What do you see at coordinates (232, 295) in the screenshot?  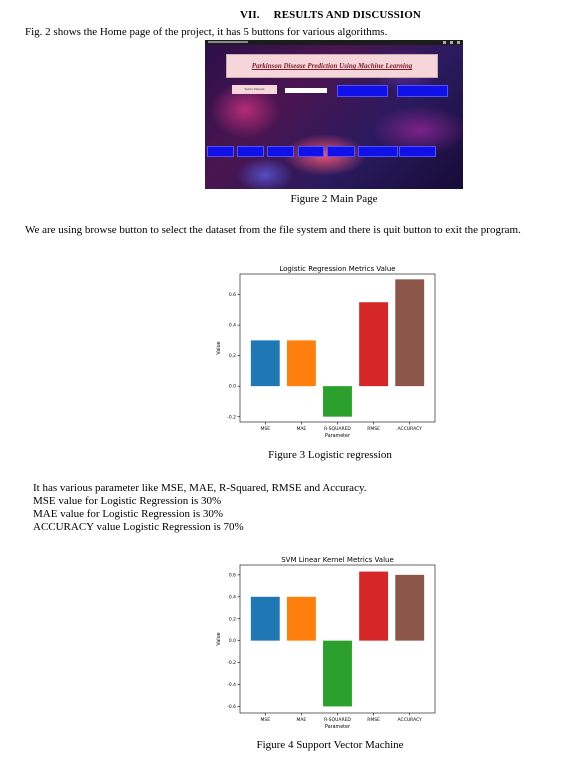 I see `lr-chart-ytick-label: 0.6` at bounding box center [232, 295].